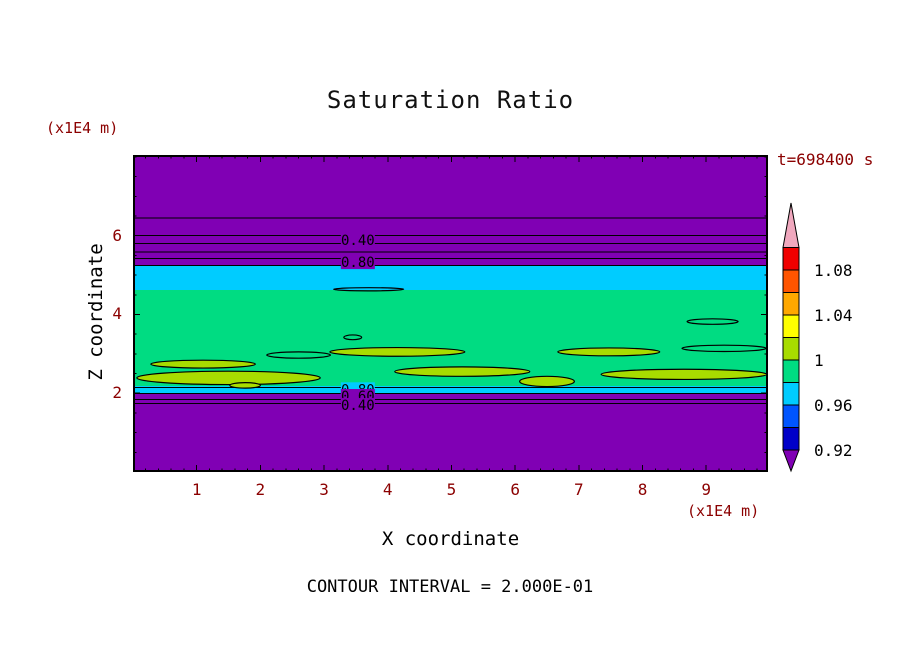  Describe the element at coordinates (82, 128) in the screenshot. I see `z-axis-unit-label: (x1E4 m)` at that location.